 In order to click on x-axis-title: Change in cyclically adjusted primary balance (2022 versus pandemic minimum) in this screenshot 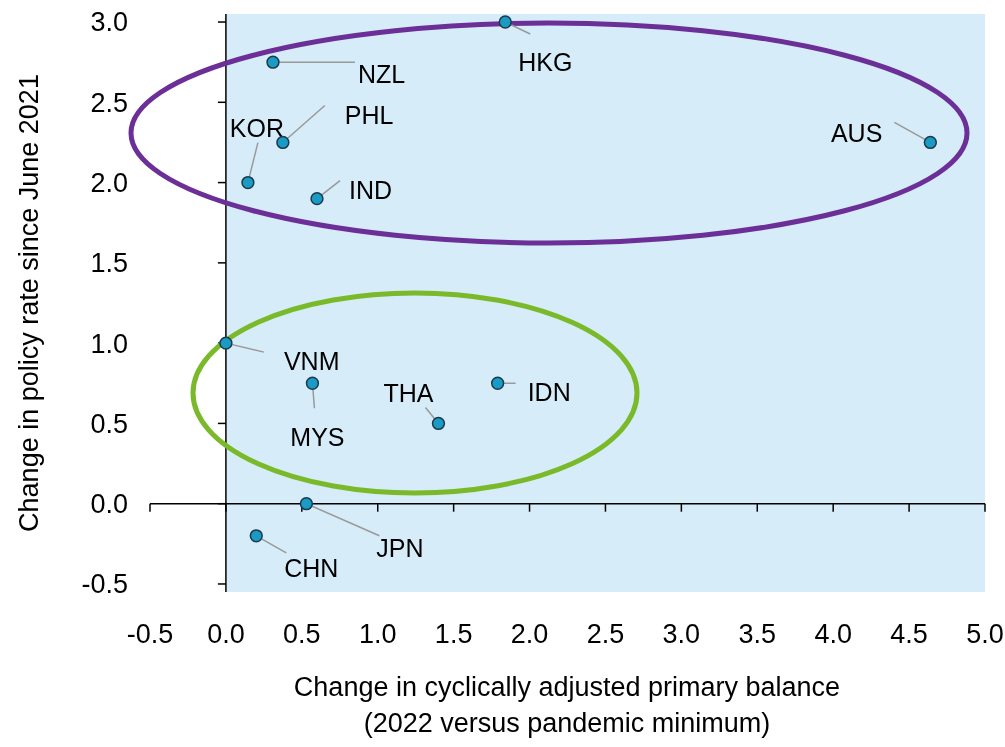, I will do `click(567, 705)`.